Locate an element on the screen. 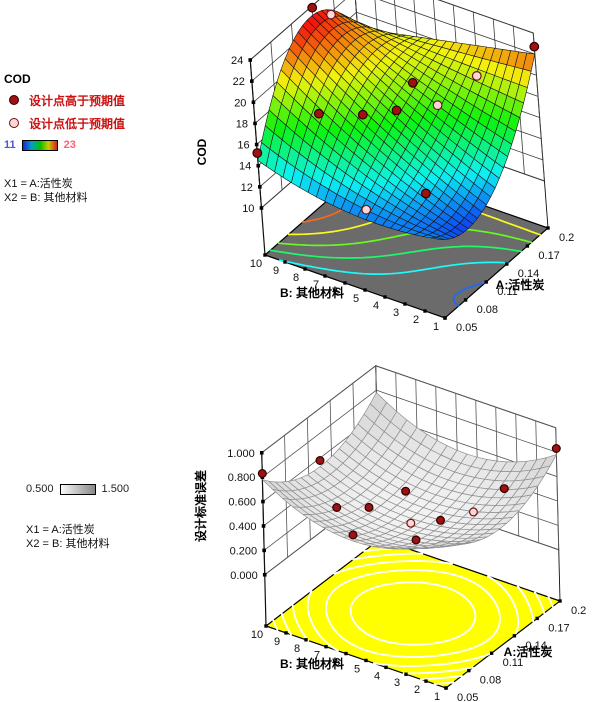 The height and width of the screenshot is (702, 600). z-tick-label: 24 is located at coordinates (237, 61).